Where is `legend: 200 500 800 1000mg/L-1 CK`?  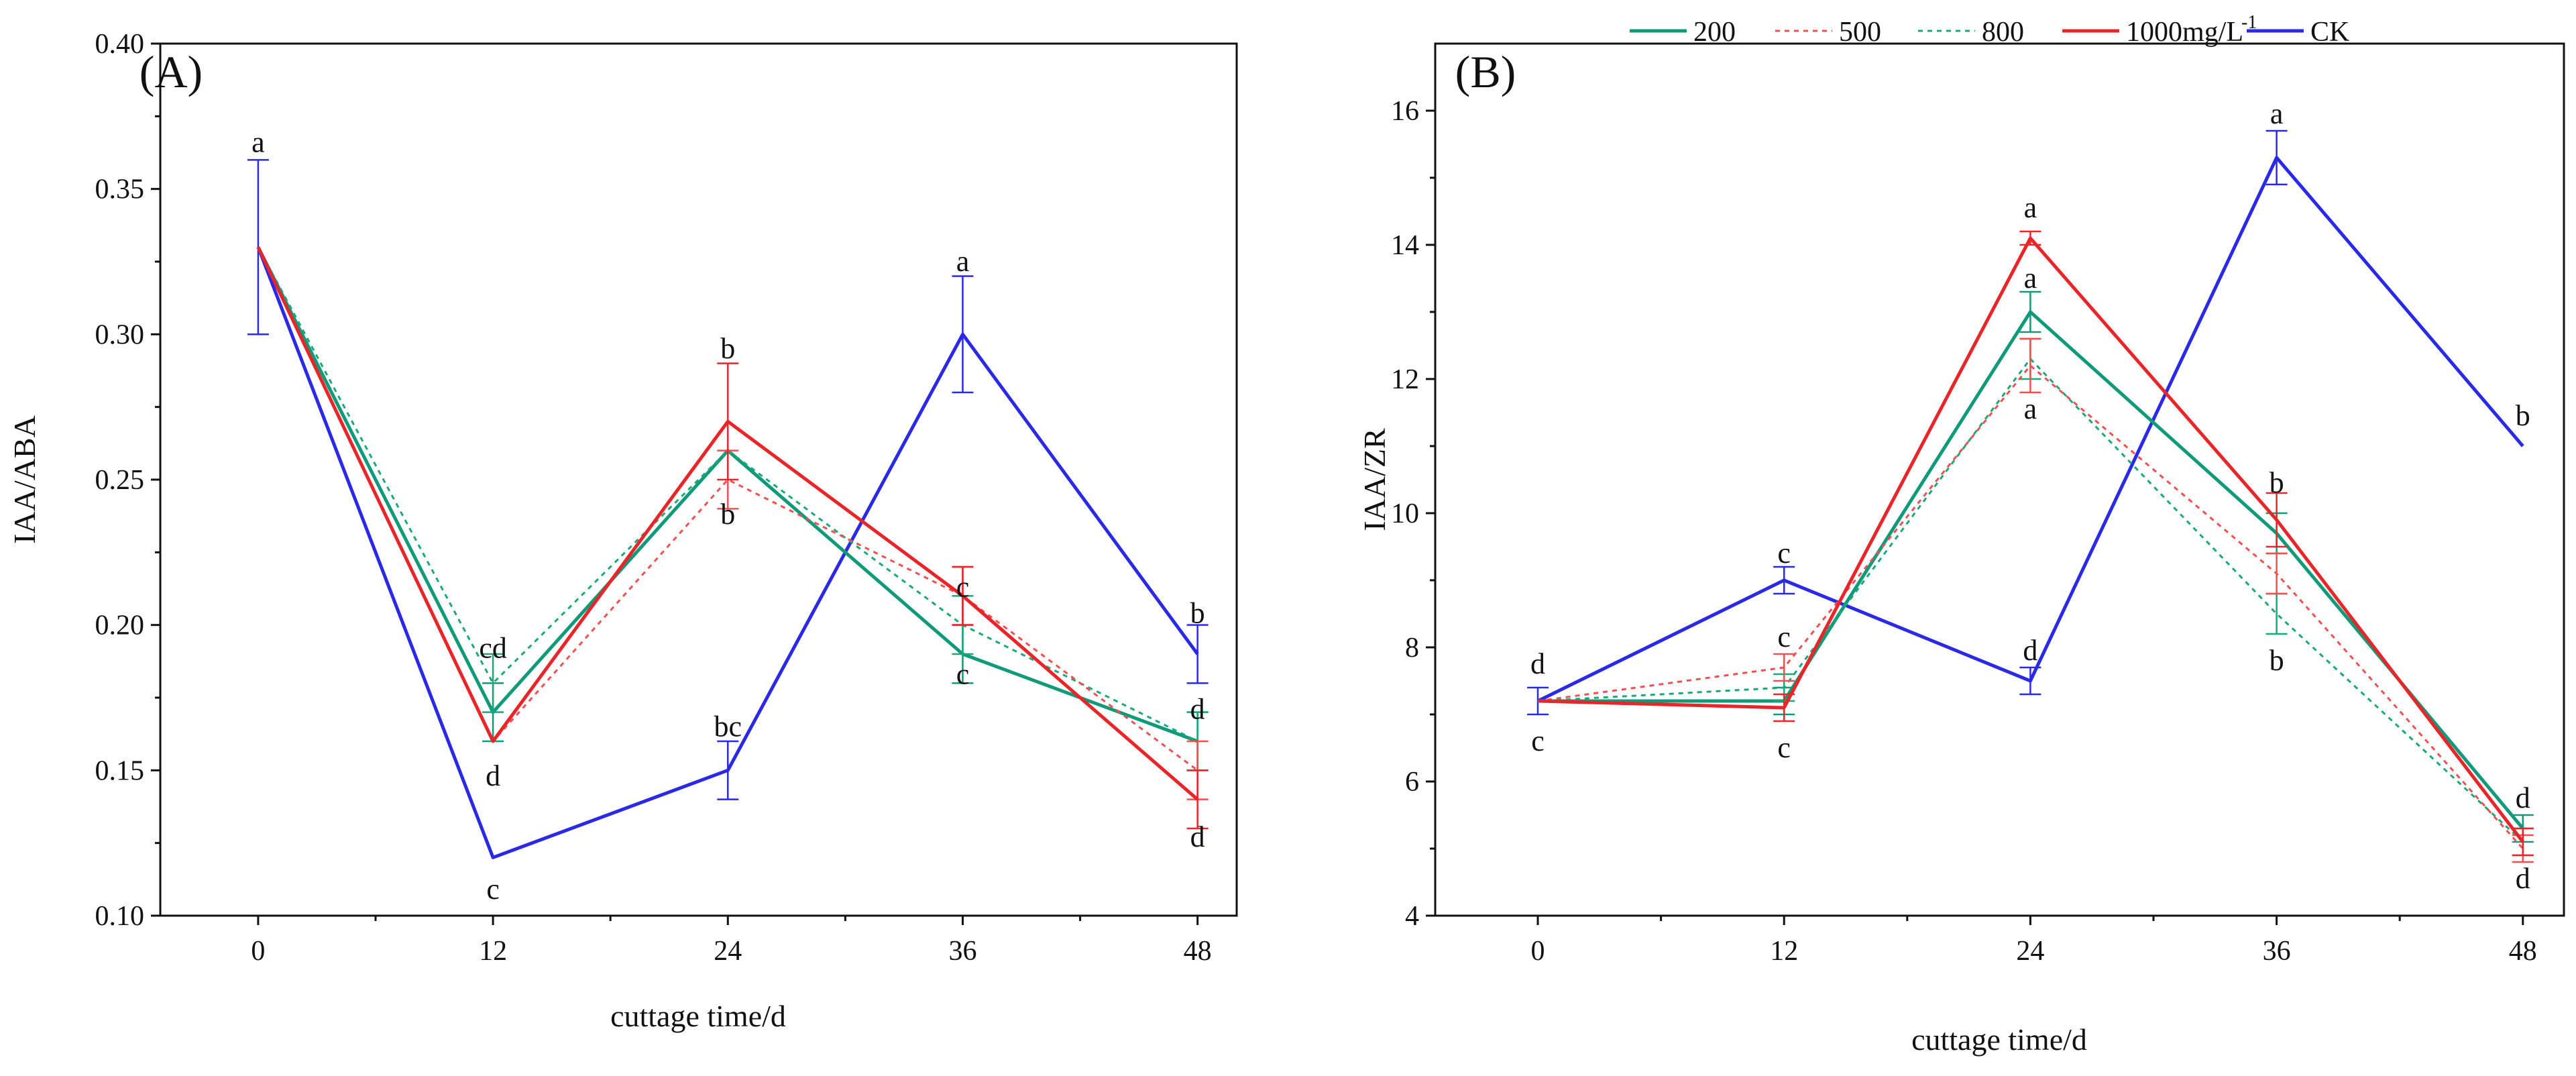
legend: 200 500 800 1000mg/L-1 CK is located at coordinates (1989, 30).